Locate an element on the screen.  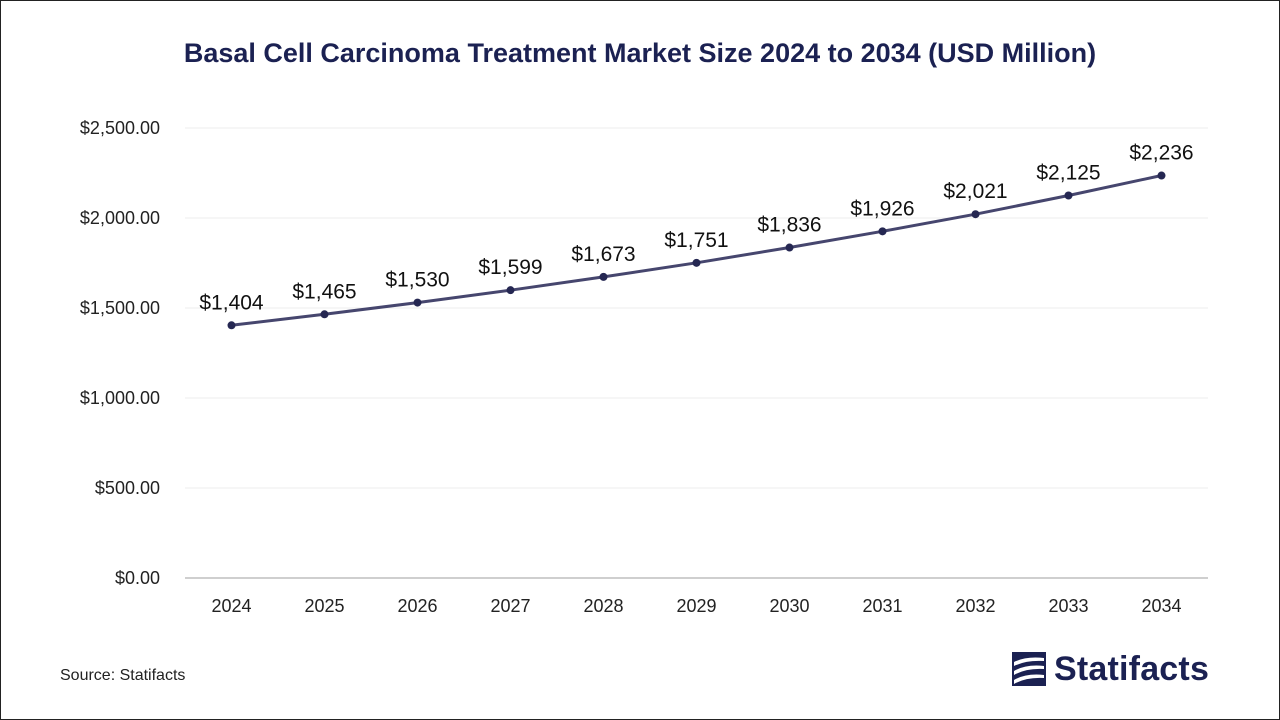
data-label: $2,125 is located at coordinates (1068, 173).